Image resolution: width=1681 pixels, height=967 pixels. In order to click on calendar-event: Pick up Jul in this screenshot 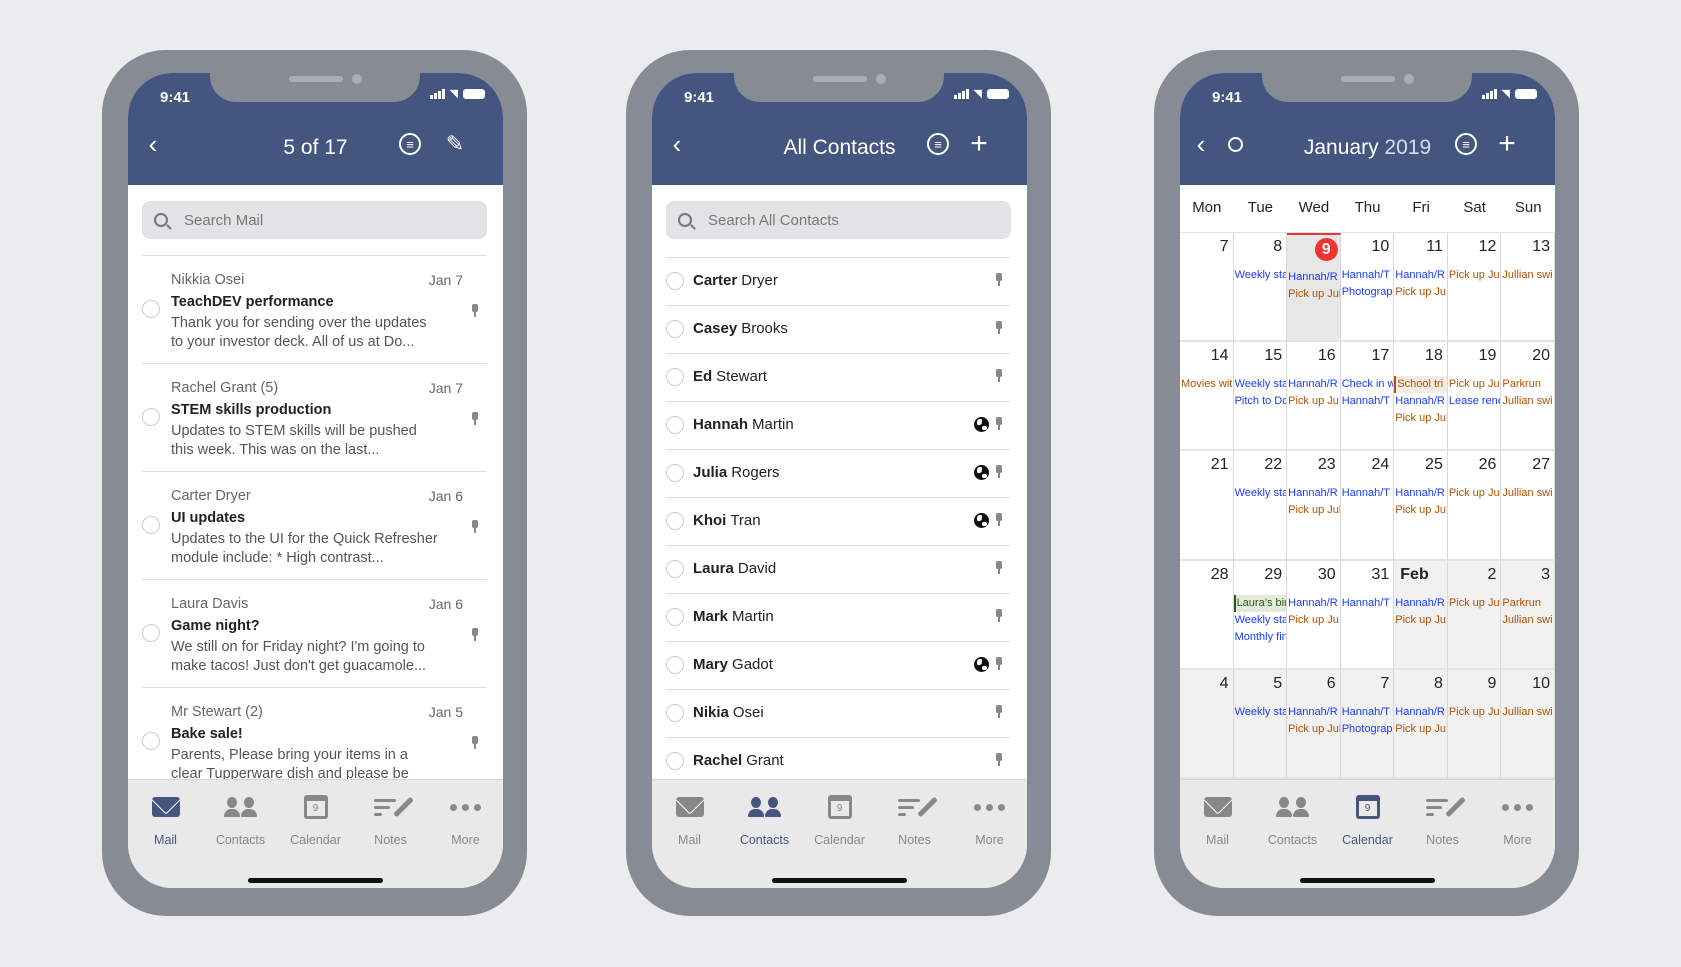, I will do `click(1314, 728)`.